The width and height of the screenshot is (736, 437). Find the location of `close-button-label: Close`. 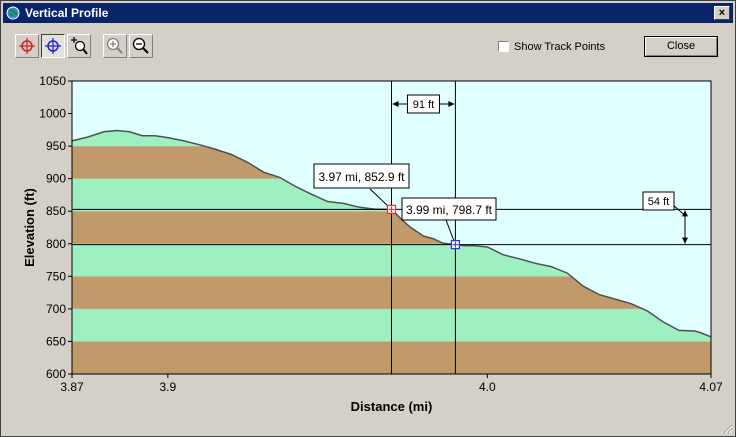

close-button-label: Close is located at coordinates (681, 46).